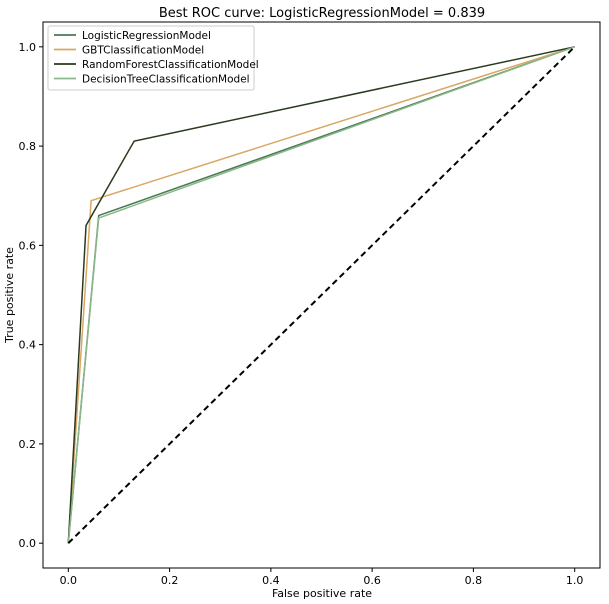 The image size is (609, 604). Describe the element at coordinates (28, 47) in the screenshot. I see `y-tick-label: 1.0` at that location.